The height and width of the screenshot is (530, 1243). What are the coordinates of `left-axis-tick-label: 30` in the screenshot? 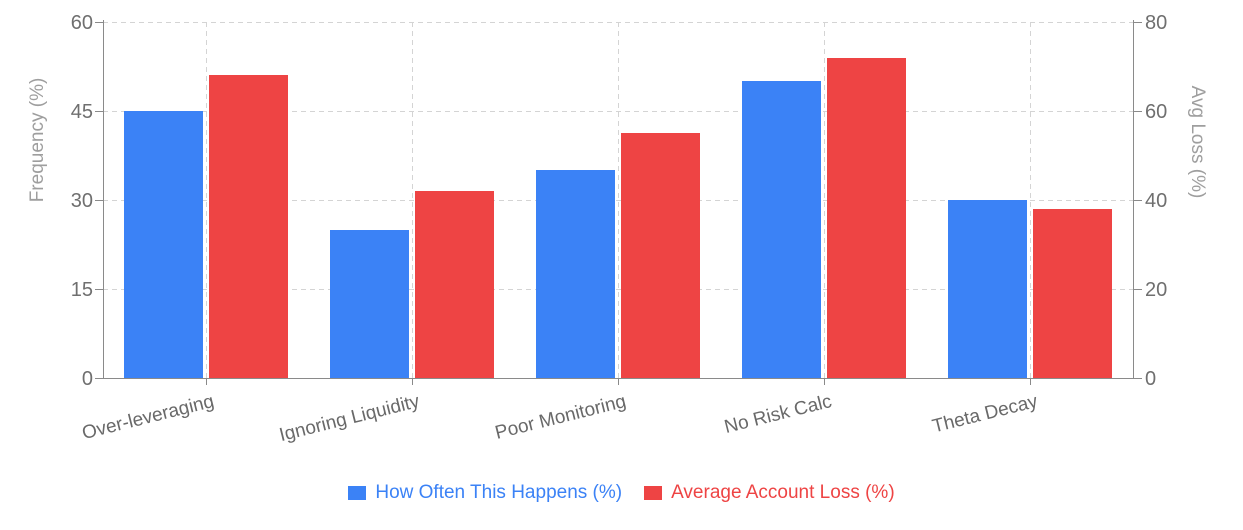 It's located at (81, 201).